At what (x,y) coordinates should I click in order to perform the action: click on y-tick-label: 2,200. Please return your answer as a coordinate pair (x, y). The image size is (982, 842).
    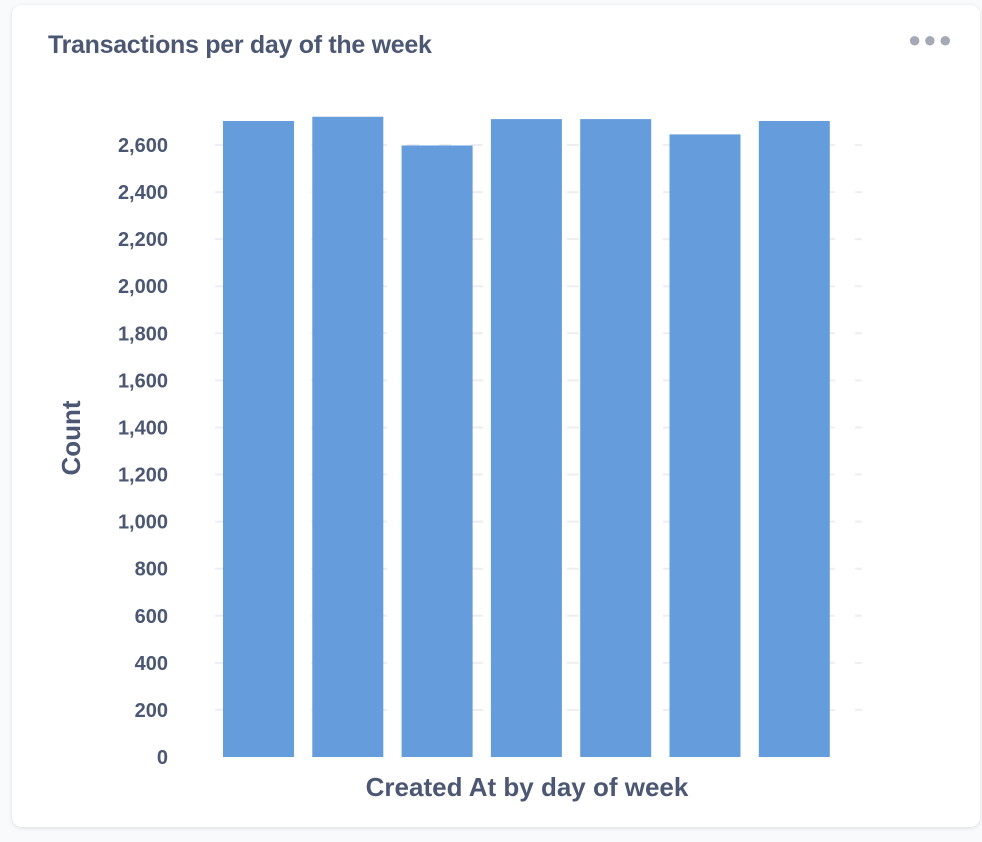
    Looking at the image, I should click on (143, 240).